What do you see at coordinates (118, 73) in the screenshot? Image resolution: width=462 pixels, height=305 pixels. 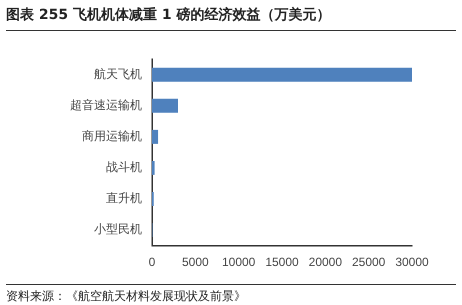 I see `y-tick-label: 航天飞机` at bounding box center [118, 73].